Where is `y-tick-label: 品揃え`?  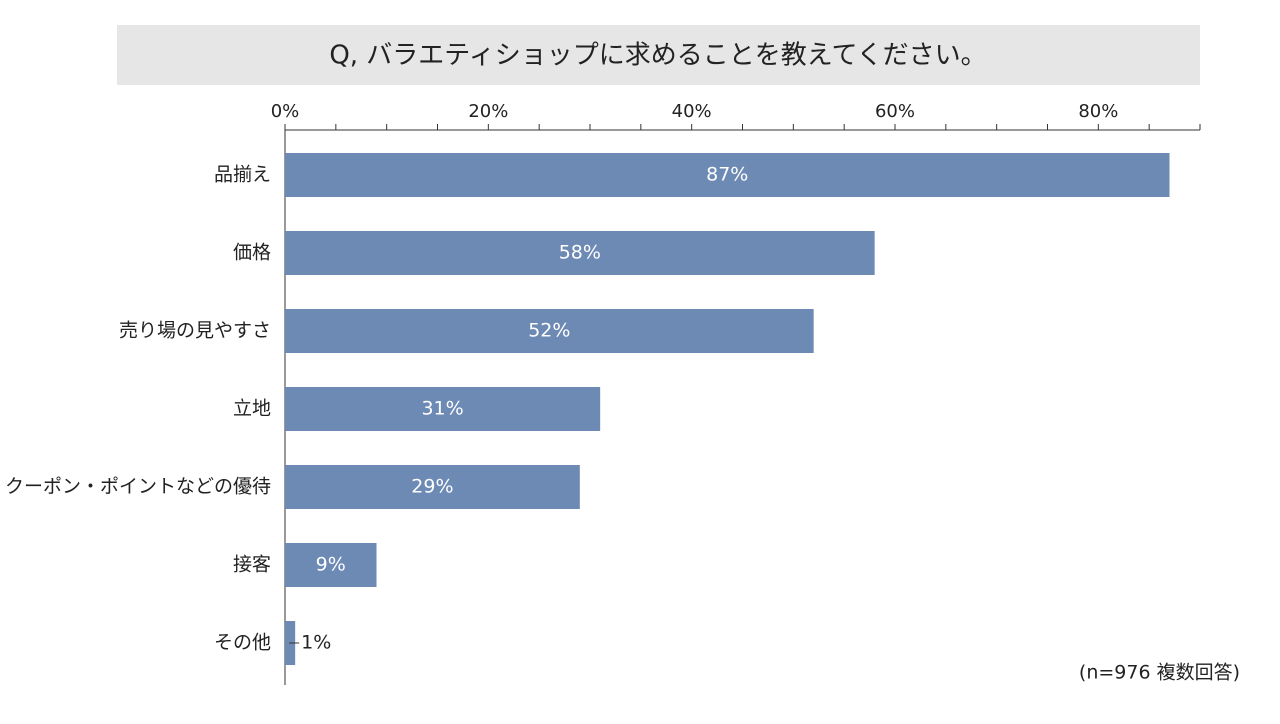 y-tick-label: 品揃え is located at coordinates (242, 175).